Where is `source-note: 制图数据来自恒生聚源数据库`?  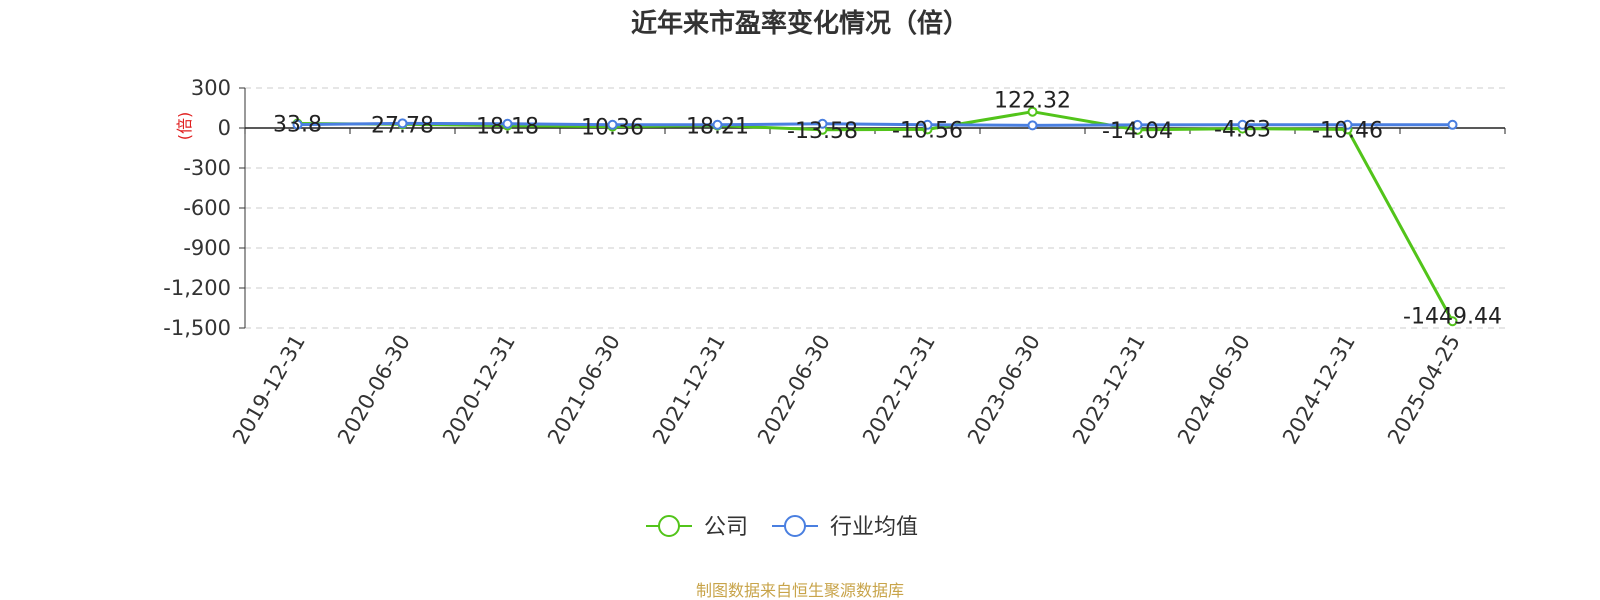
source-note: 制图数据来自恒生聚源数据库 is located at coordinates (800, 590).